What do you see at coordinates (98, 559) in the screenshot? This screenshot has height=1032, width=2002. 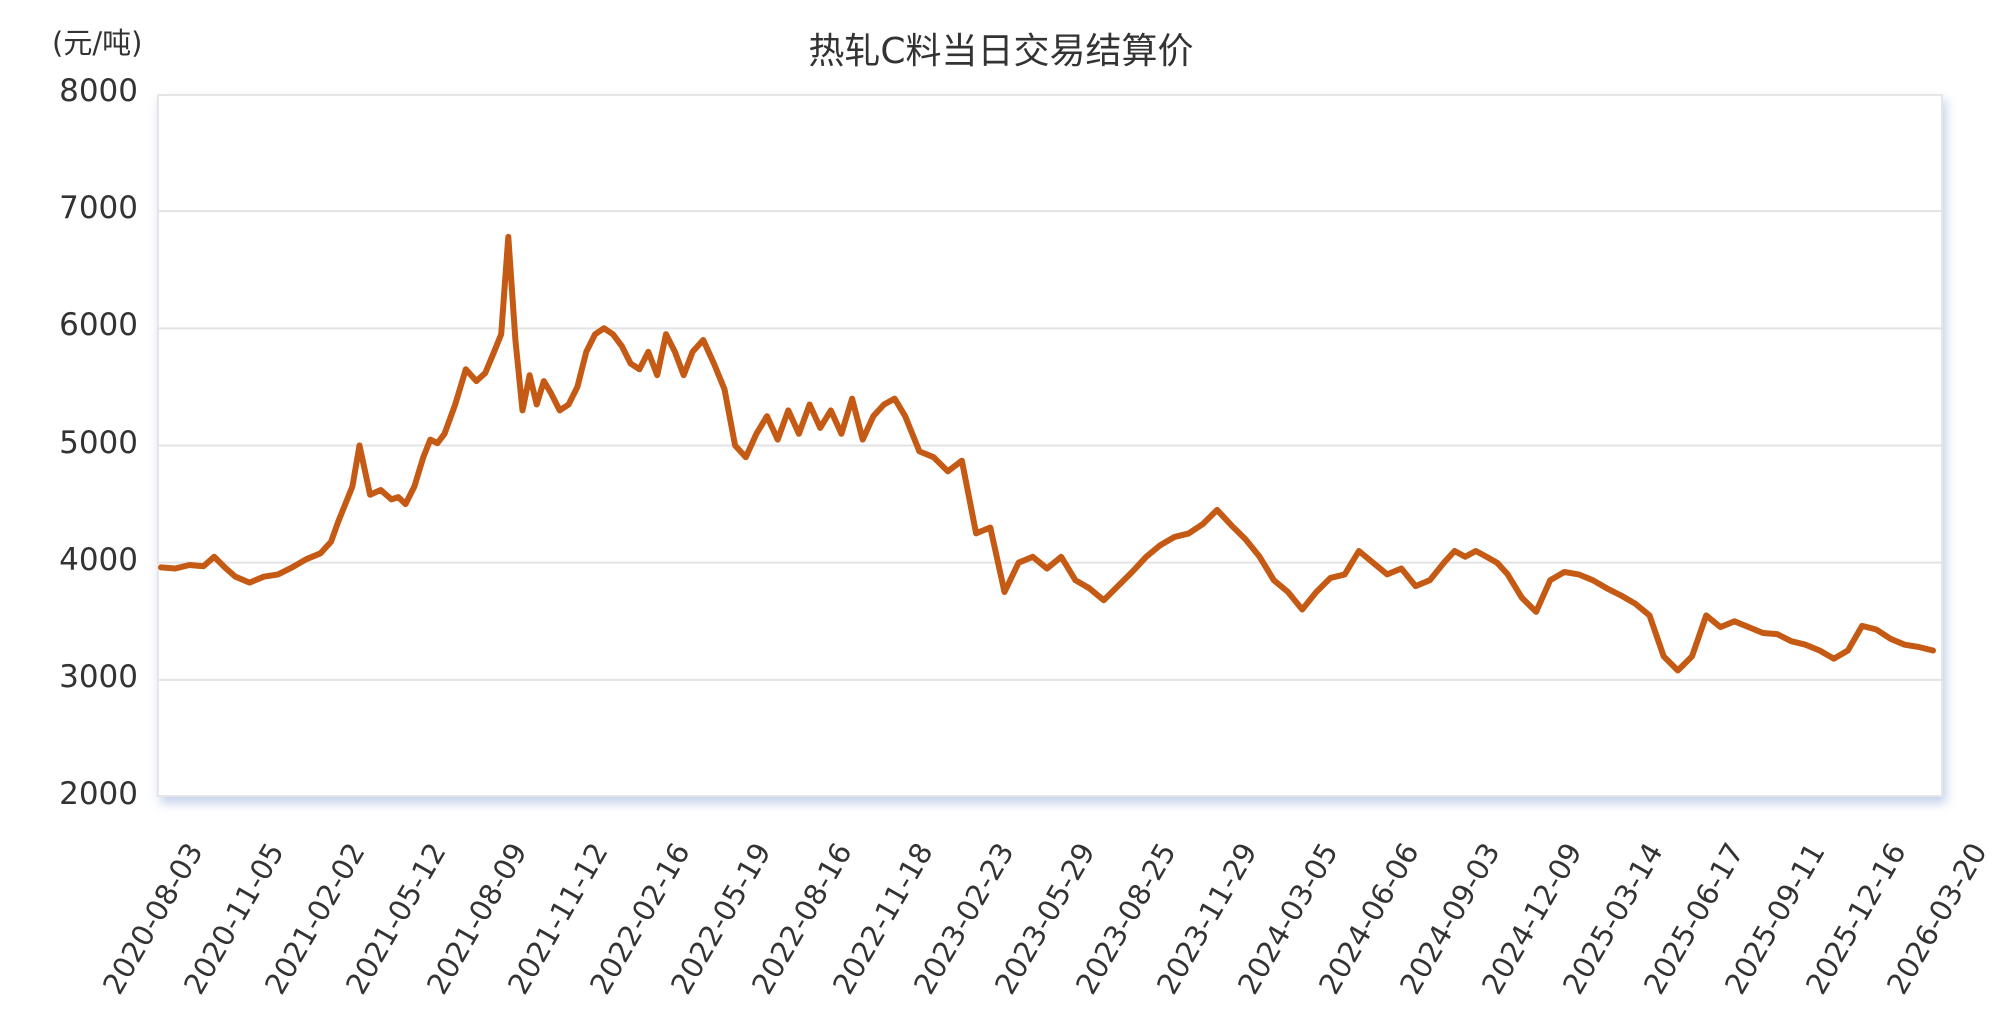 I see `y-tick-label: 4000` at bounding box center [98, 559].